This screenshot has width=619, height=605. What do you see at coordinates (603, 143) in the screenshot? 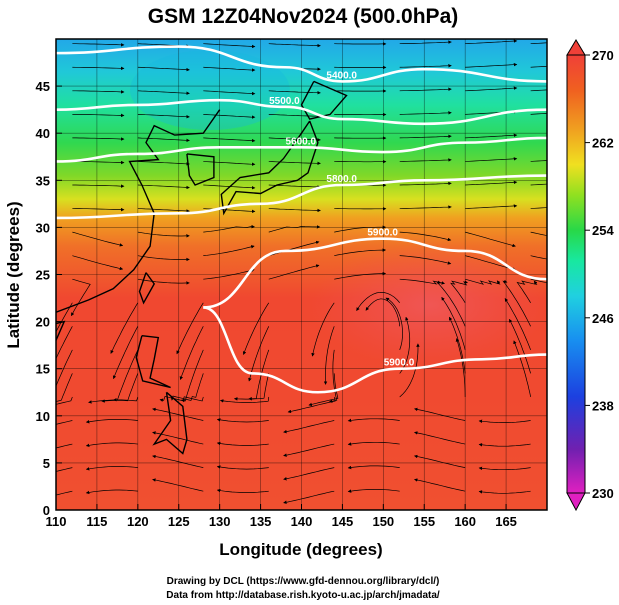
I see `colorbar-tick-label: 262` at bounding box center [603, 143].